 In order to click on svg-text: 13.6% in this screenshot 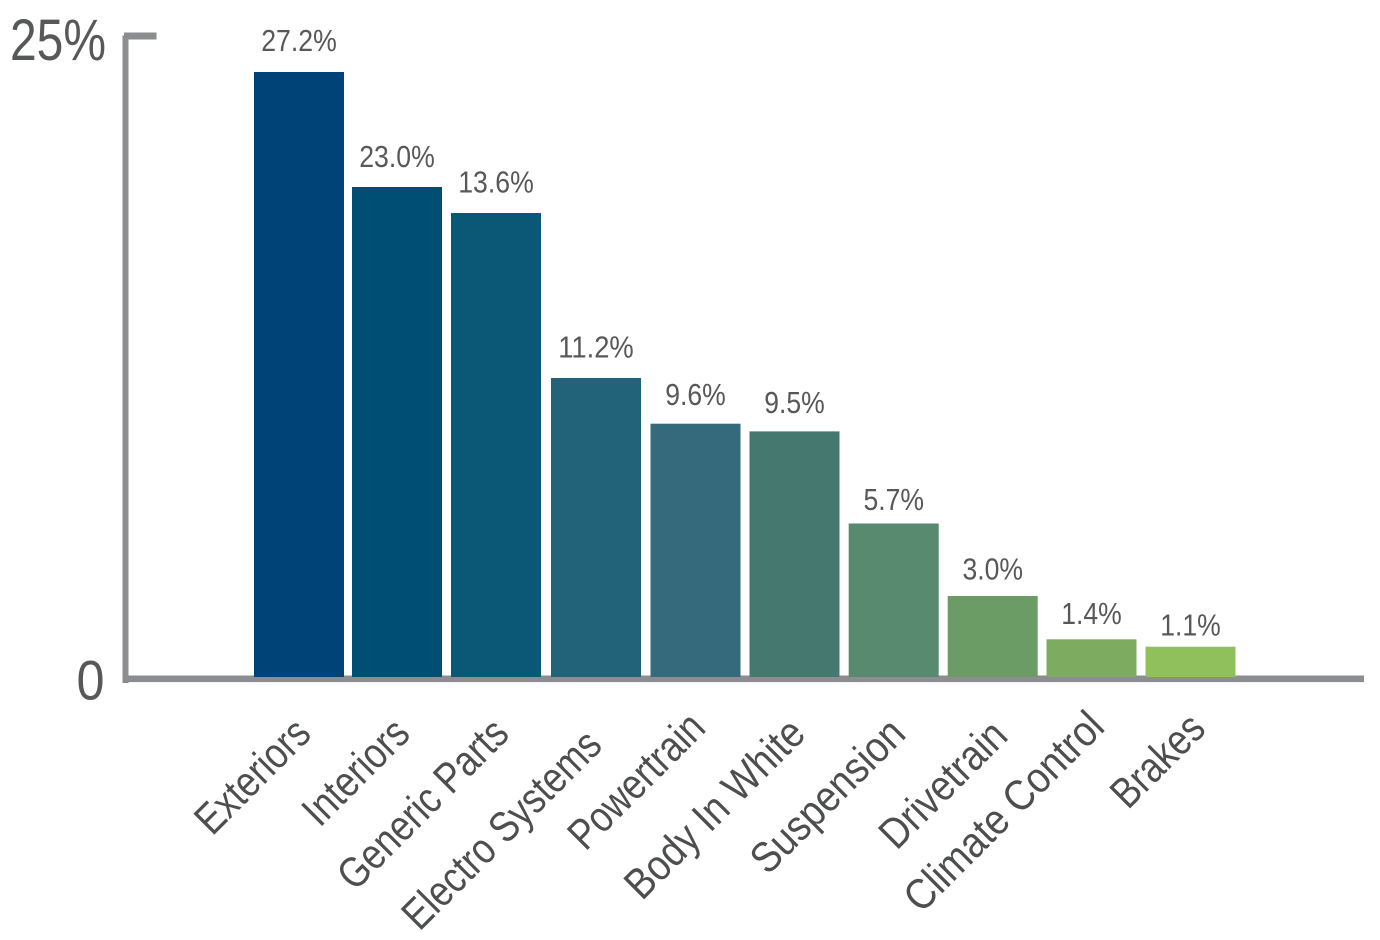, I will do `click(496, 182)`.